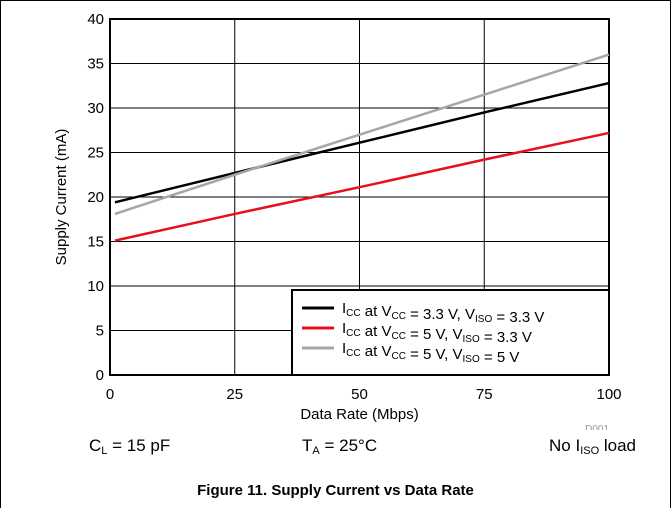  What do you see at coordinates (95, 64) in the screenshot?
I see `y-tick-label: 35` at bounding box center [95, 64].